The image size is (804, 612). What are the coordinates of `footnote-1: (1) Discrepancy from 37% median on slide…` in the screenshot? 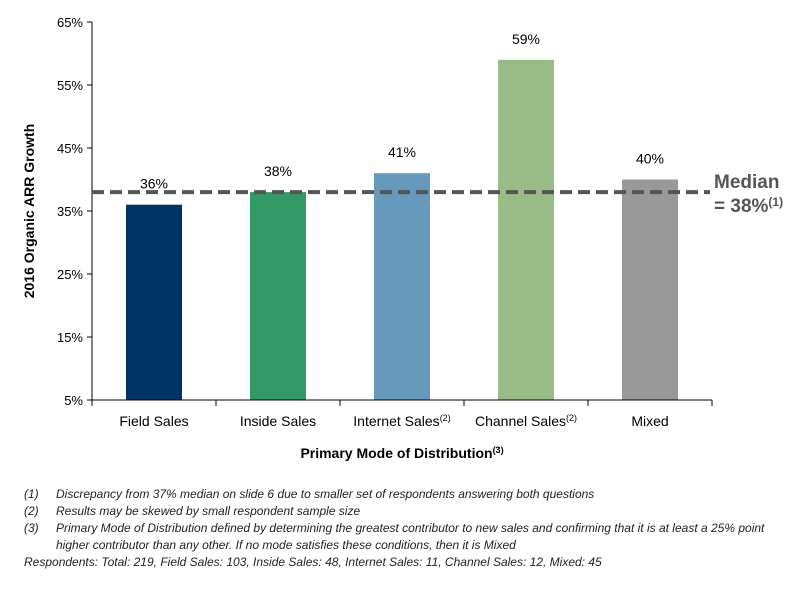 It's located at (409, 494).